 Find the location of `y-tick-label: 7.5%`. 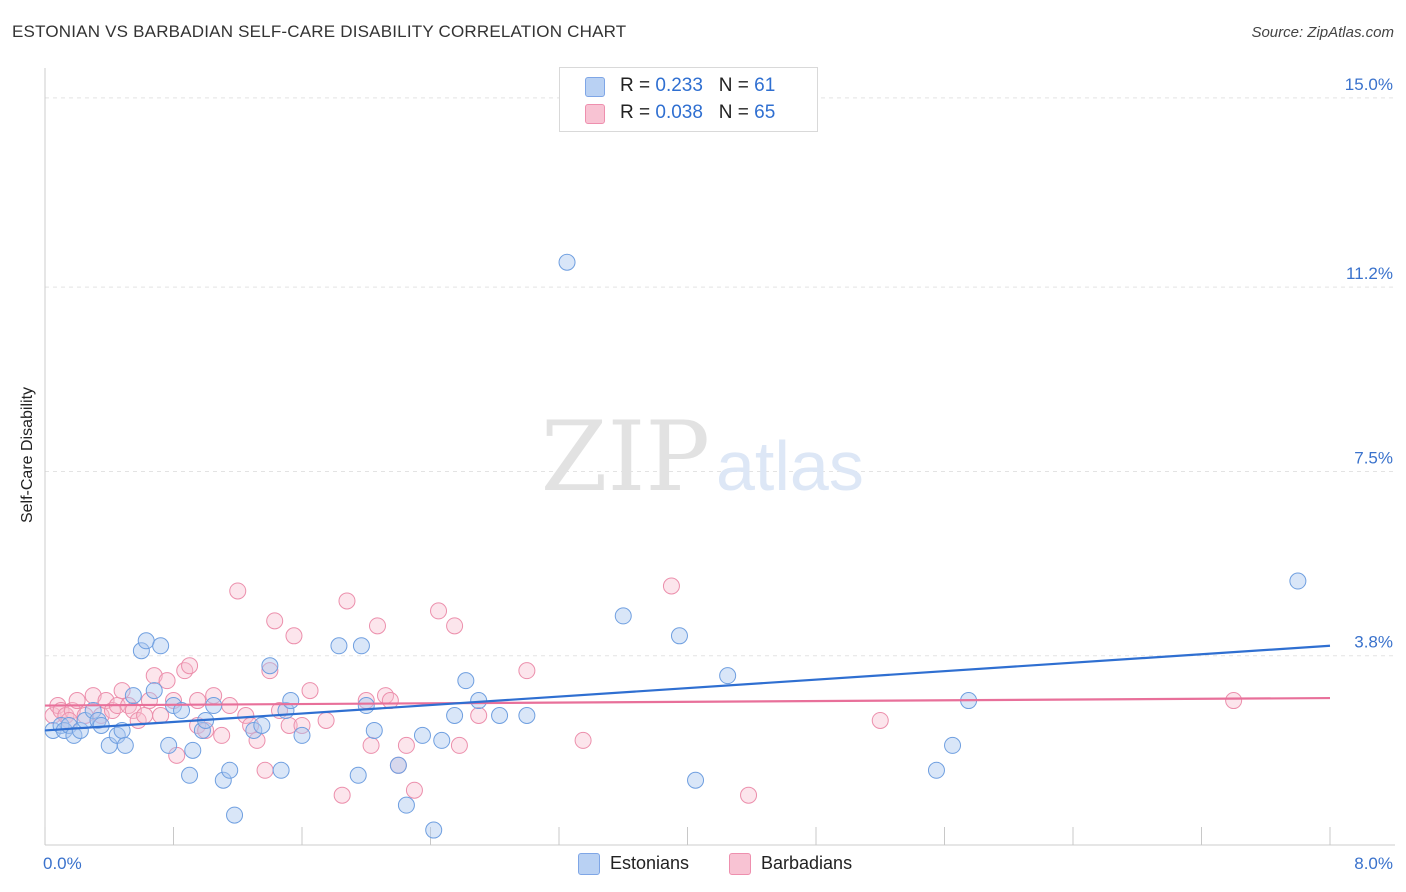

y-tick-label: 7.5% is located at coordinates (1373, 457).